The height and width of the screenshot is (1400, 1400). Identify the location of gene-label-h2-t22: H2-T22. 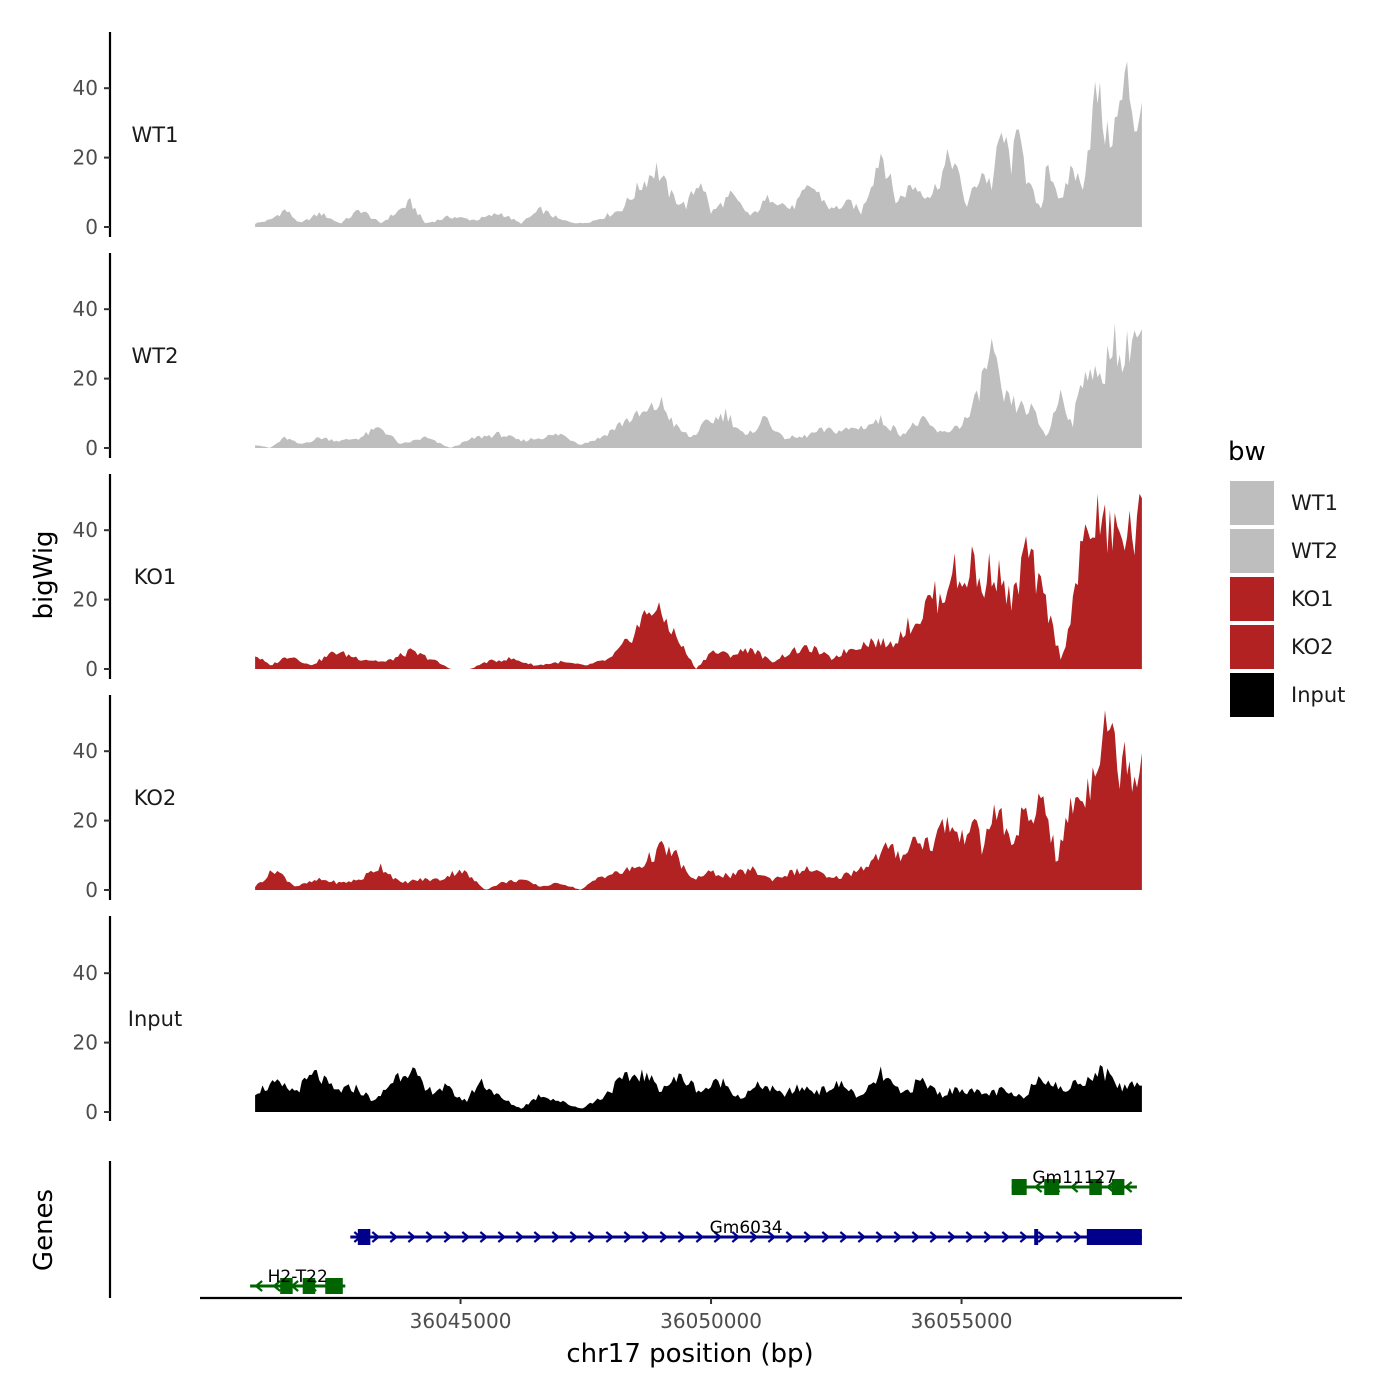
(298, 1277).